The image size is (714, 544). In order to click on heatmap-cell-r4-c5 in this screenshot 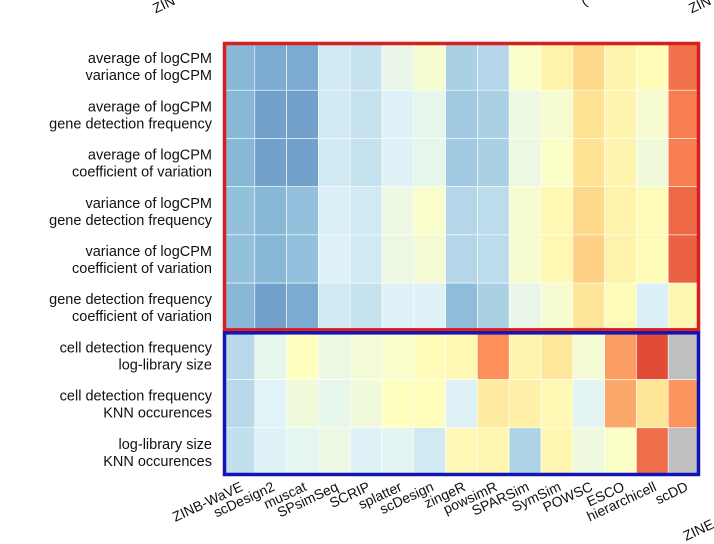, I will do `click(398, 259)`.